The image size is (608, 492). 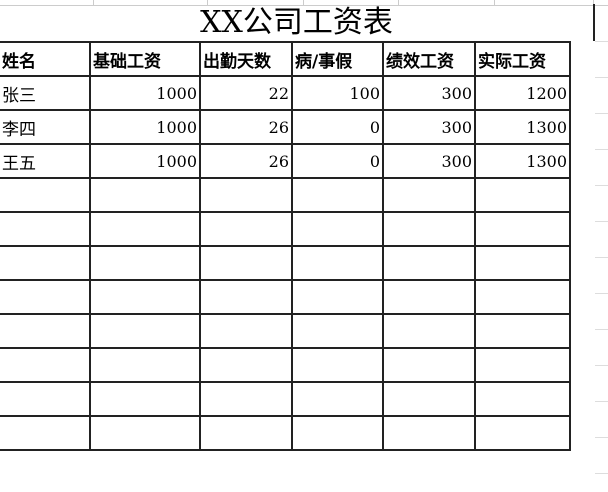 I want to click on name-cell: 张三, so click(x=45, y=93).